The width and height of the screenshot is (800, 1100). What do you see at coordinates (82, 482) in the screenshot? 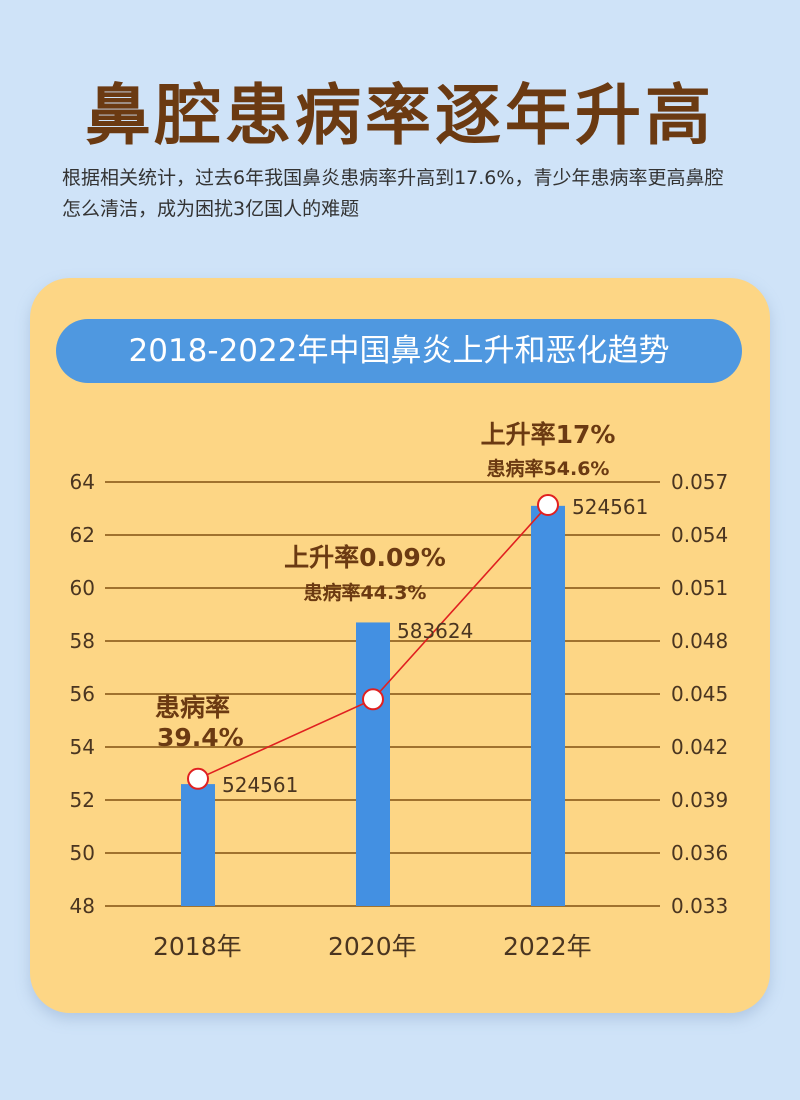
I see `left-tick-label: 64` at bounding box center [82, 482].